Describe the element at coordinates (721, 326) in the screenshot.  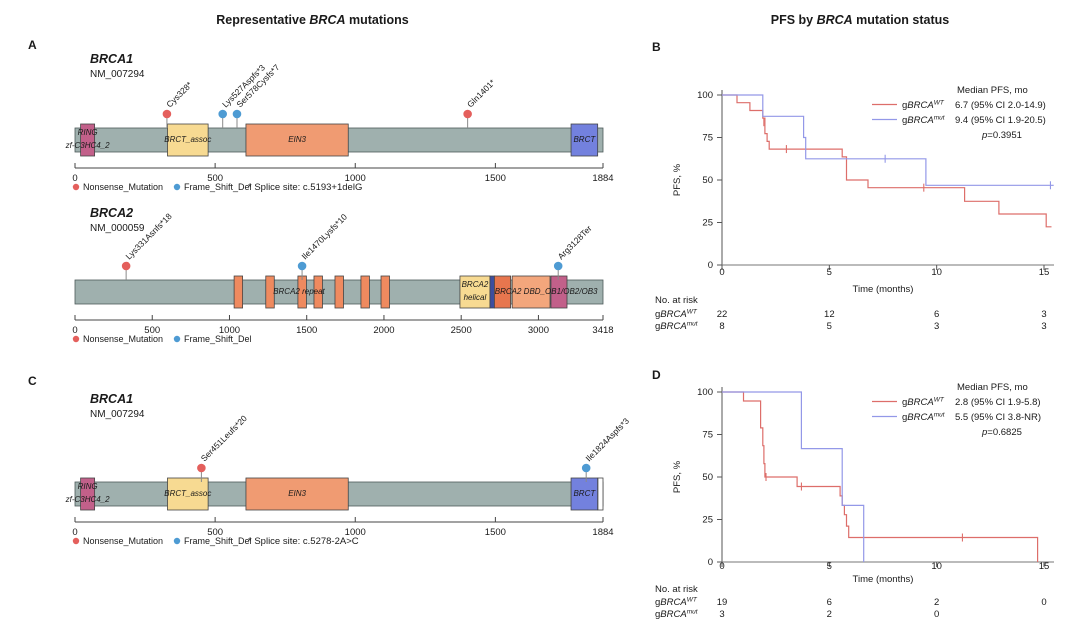
I see `at-risk-value: 8` at that location.